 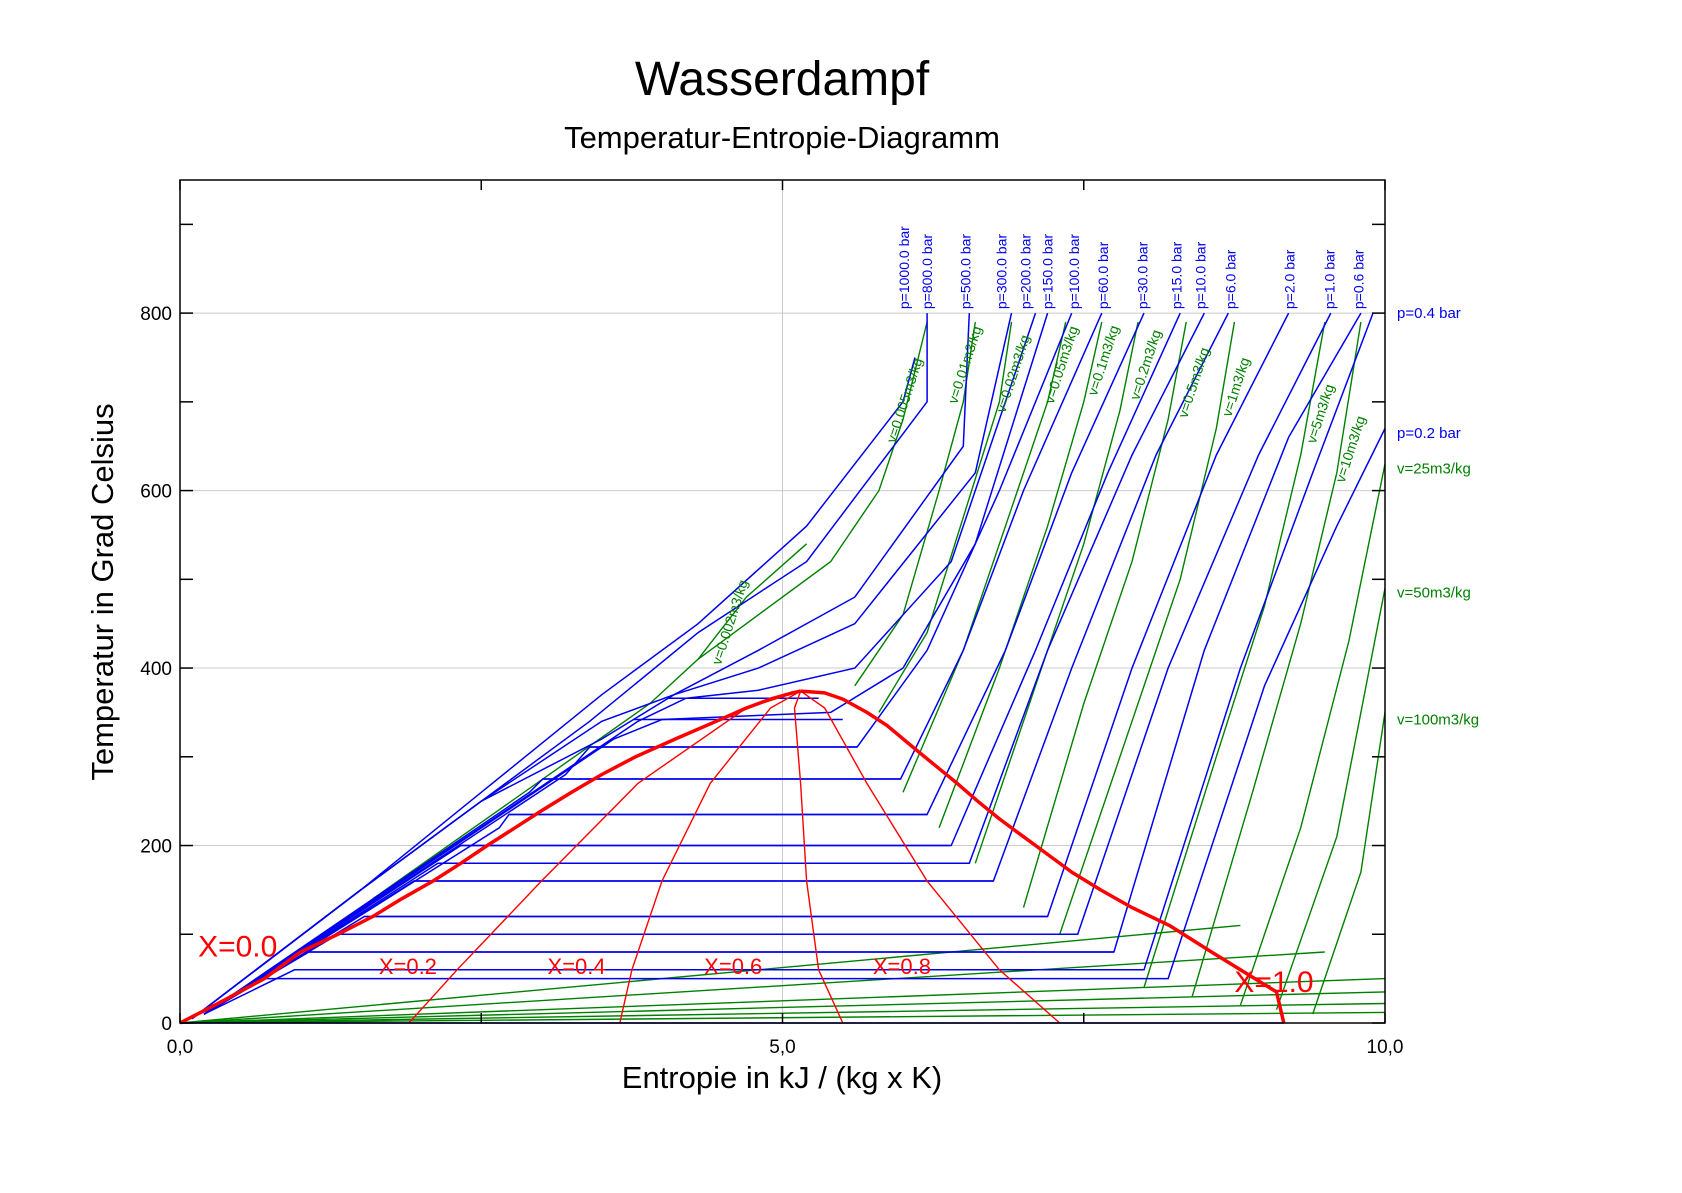 What do you see at coordinates (1026, 271) in the screenshot?
I see `pressure-label-p-200-0-bar: p=200.0 bar` at bounding box center [1026, 271].